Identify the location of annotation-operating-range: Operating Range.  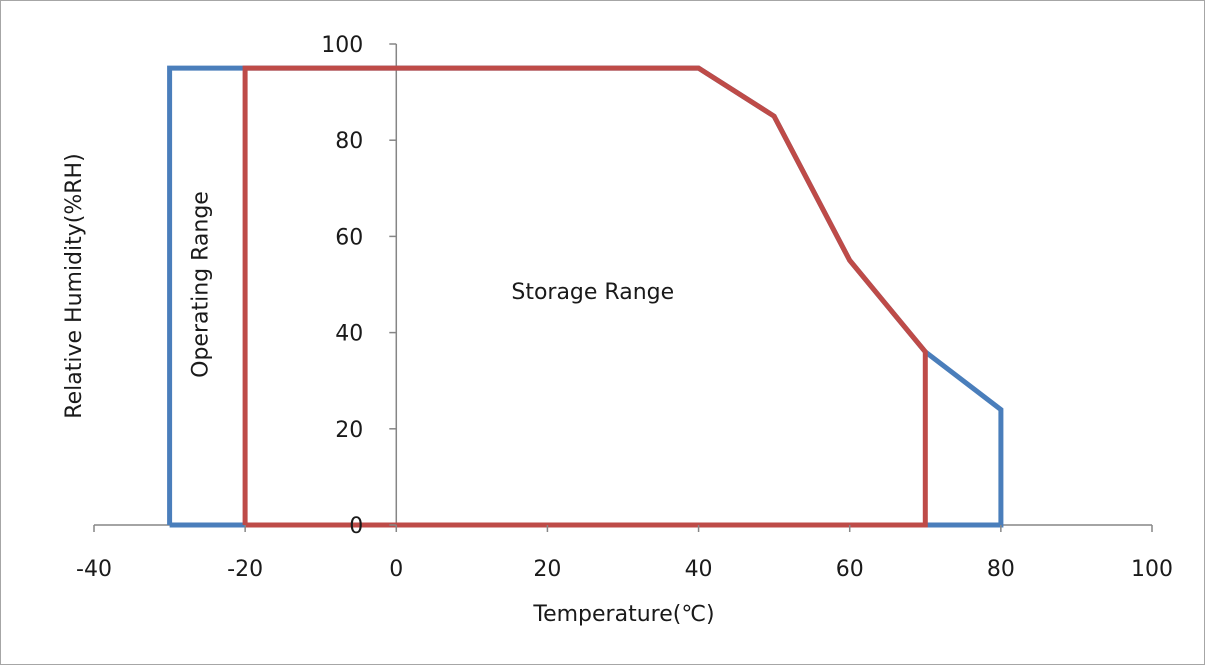
(200, 284).